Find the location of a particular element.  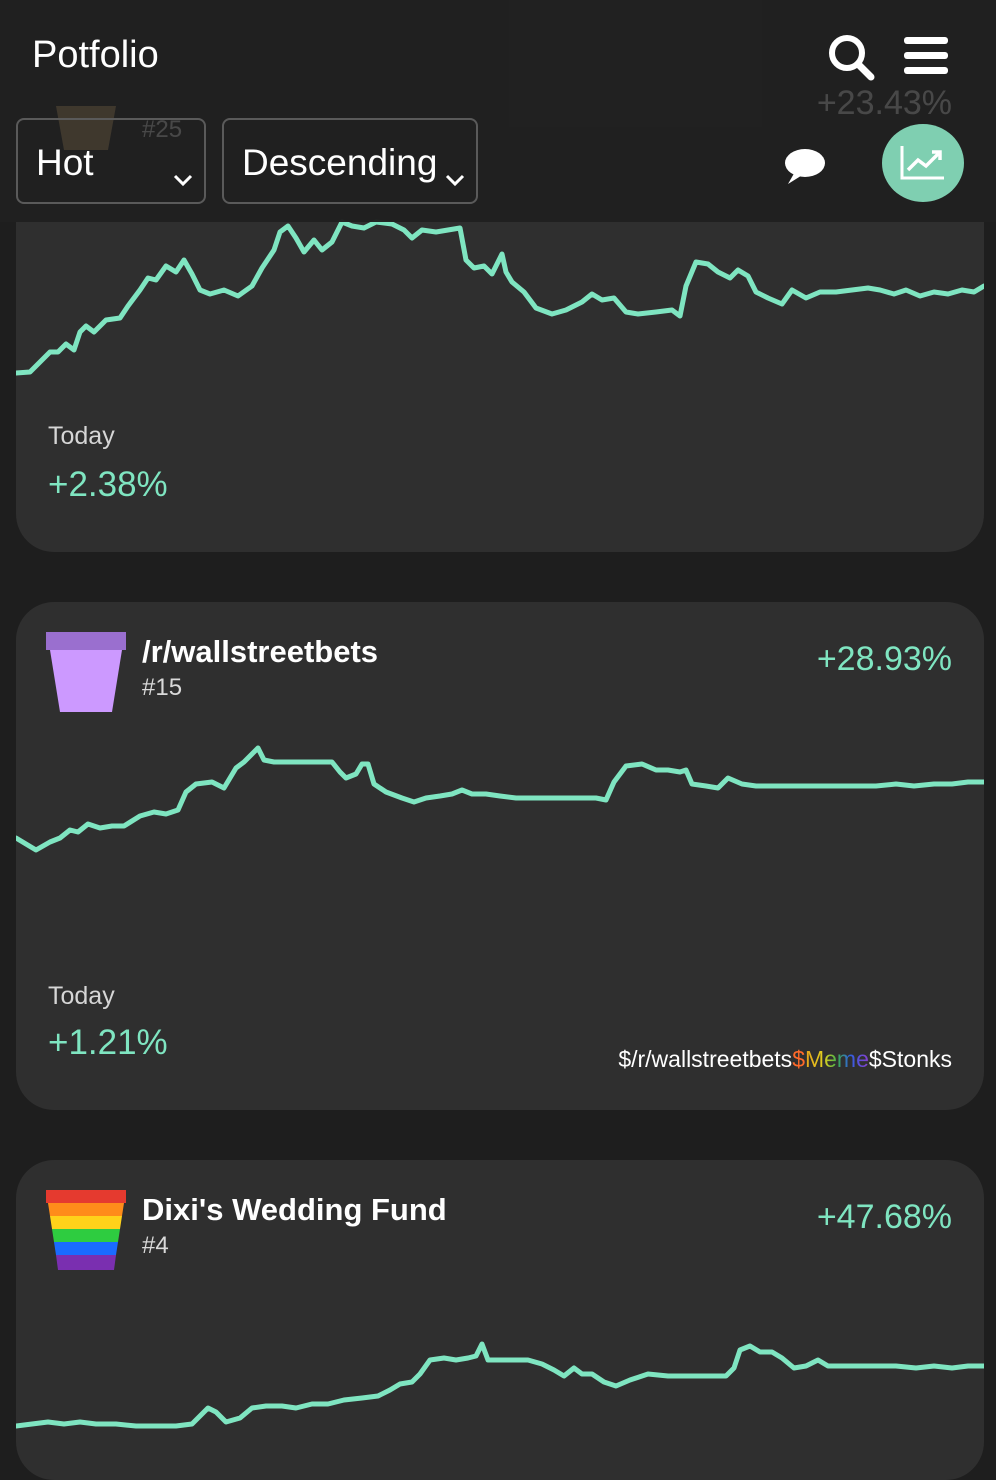

order-select: Descending is located at coordinates (350, 161).